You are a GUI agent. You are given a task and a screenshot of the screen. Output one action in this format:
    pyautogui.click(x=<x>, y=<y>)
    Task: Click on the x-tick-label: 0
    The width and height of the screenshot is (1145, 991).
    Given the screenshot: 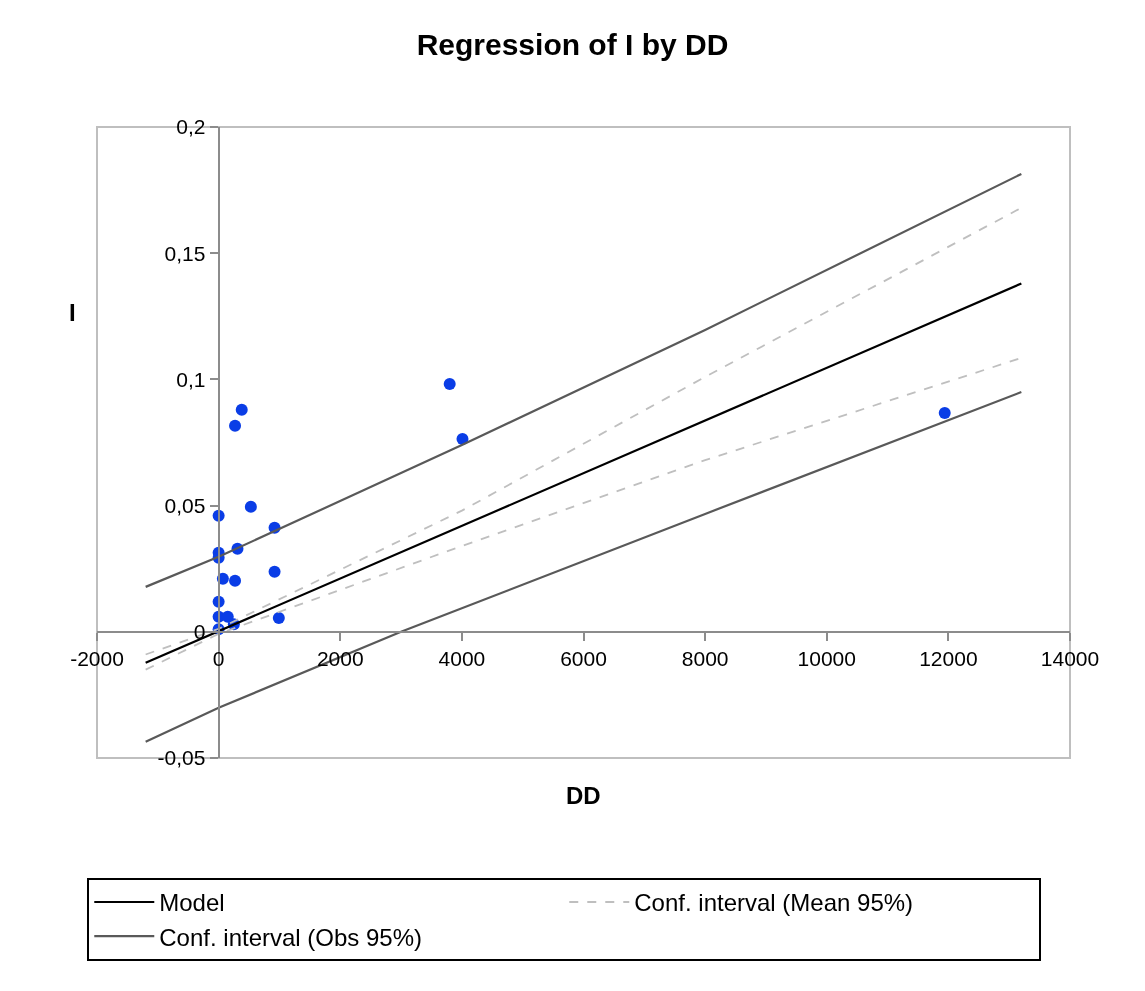 What is the action you would take?
    pyautogui.click(x=218, y=658)
    